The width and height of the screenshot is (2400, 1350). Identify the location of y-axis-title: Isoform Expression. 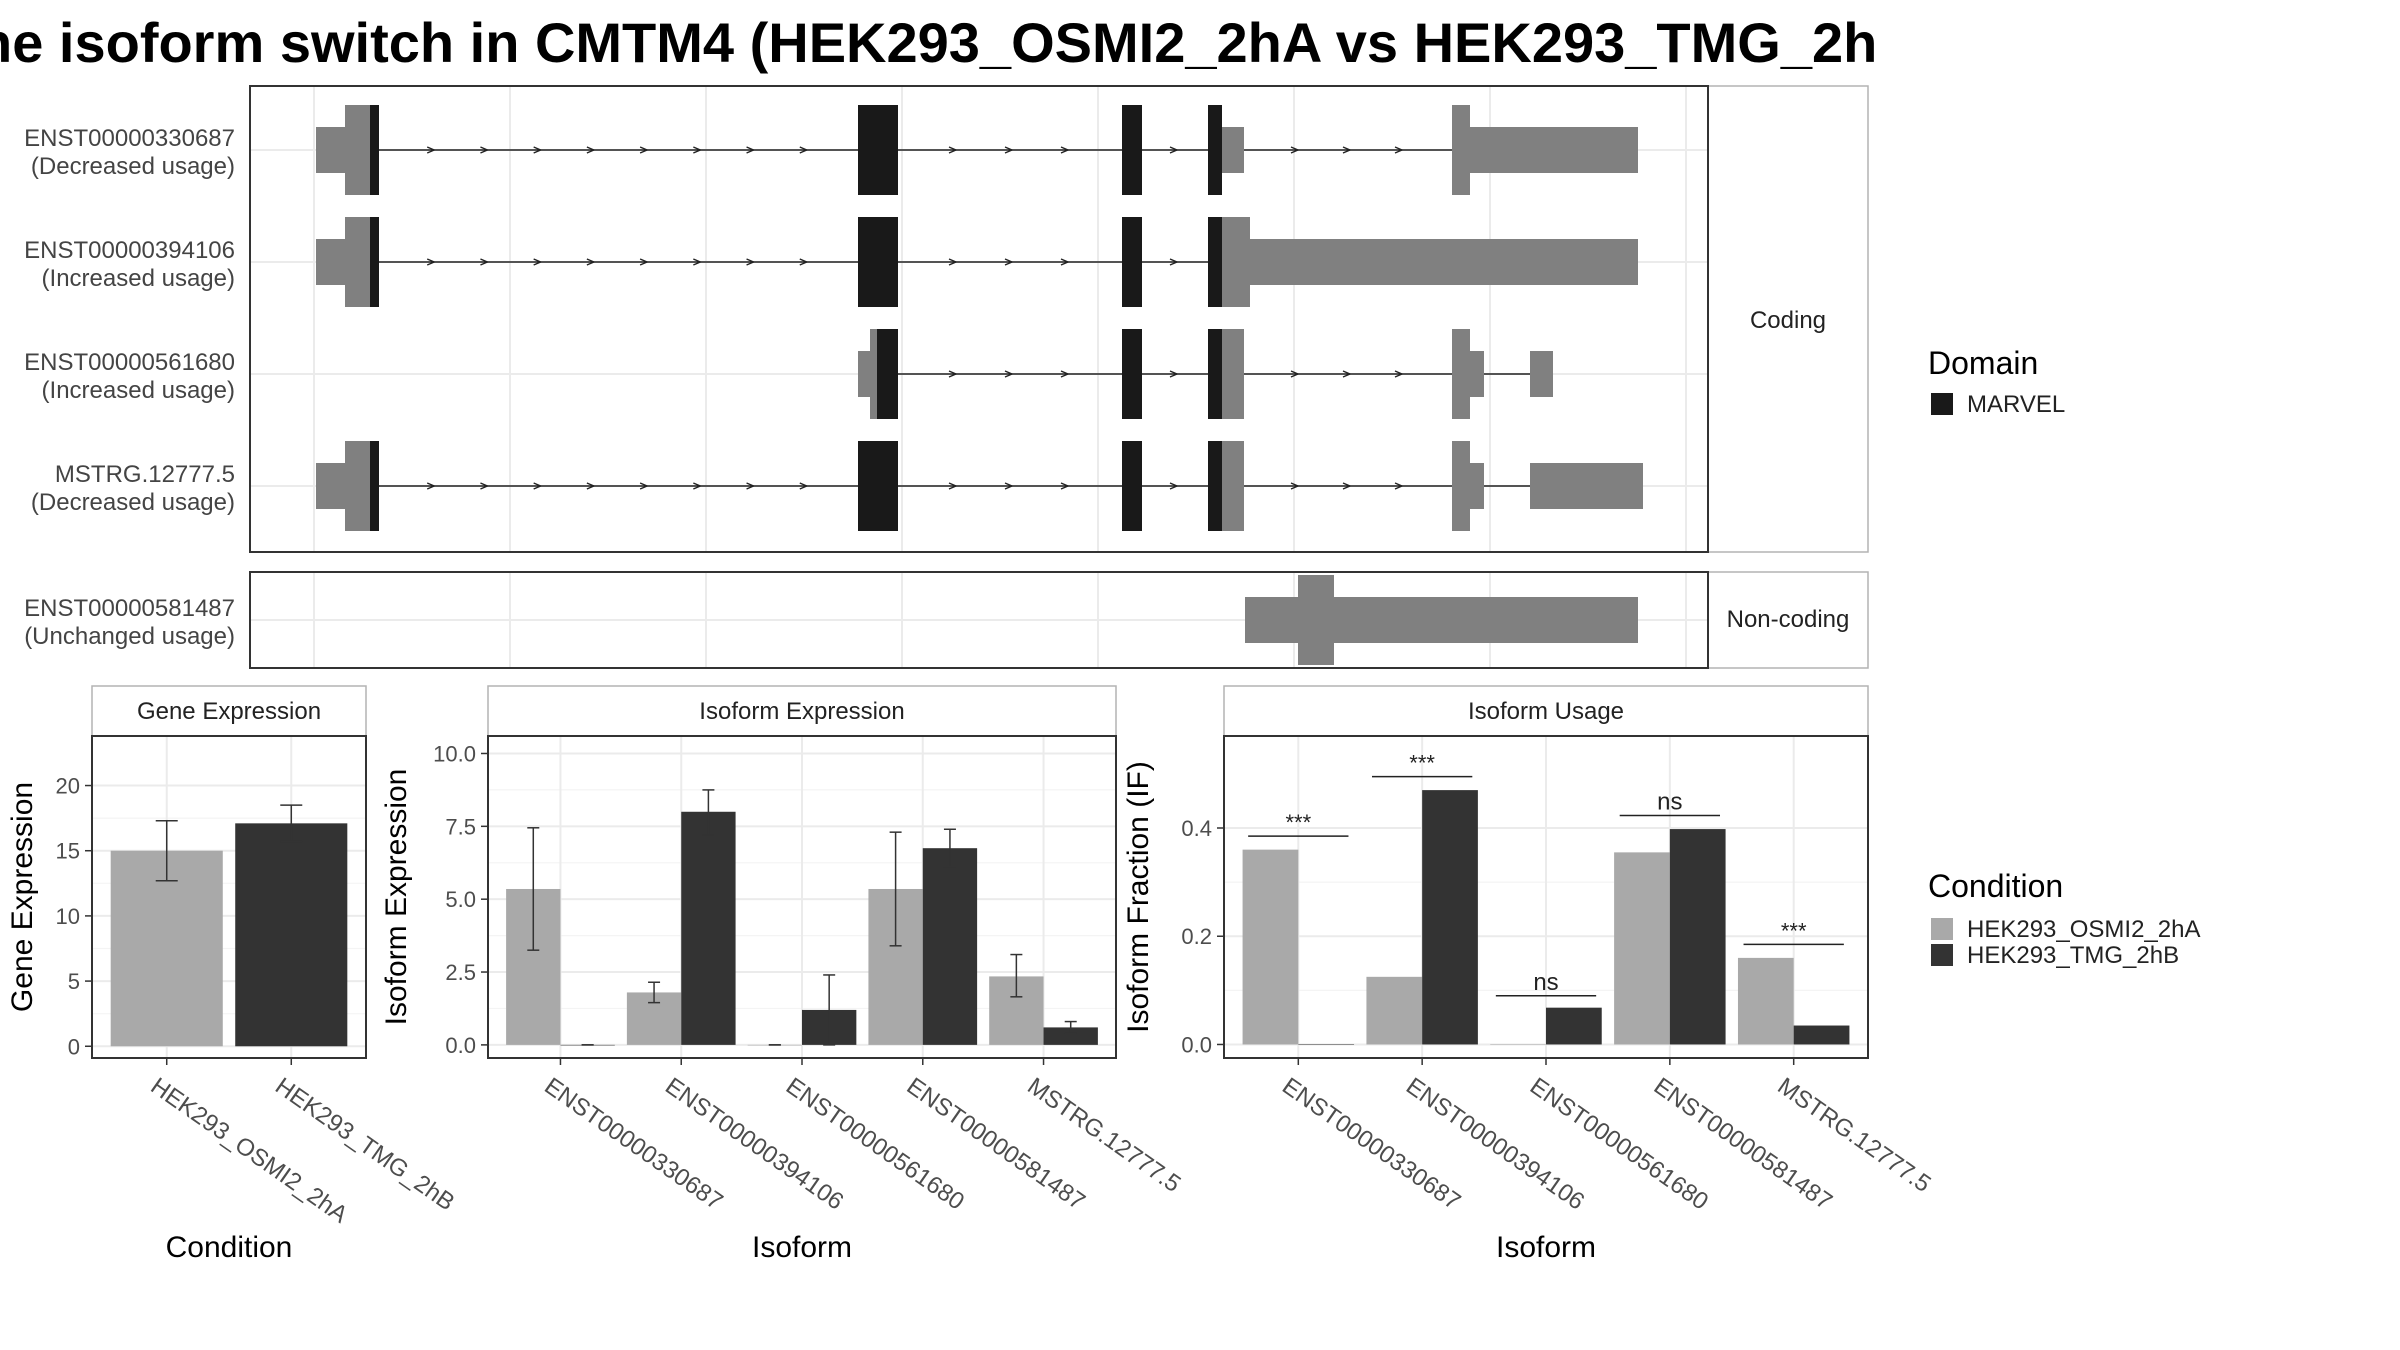
(396, 897).